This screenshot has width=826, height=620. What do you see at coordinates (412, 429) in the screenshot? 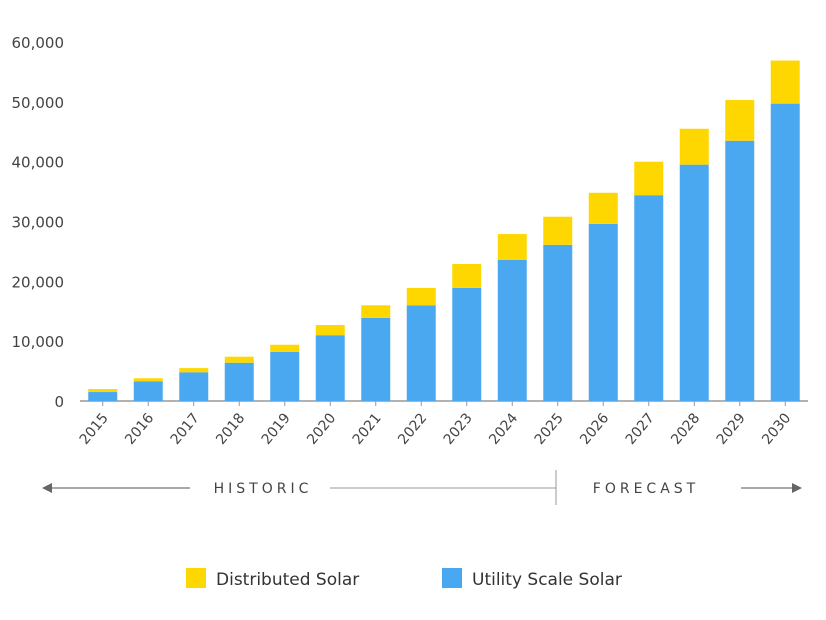
I see `x-tick-label: 2022` at bounding box center [412, 429].